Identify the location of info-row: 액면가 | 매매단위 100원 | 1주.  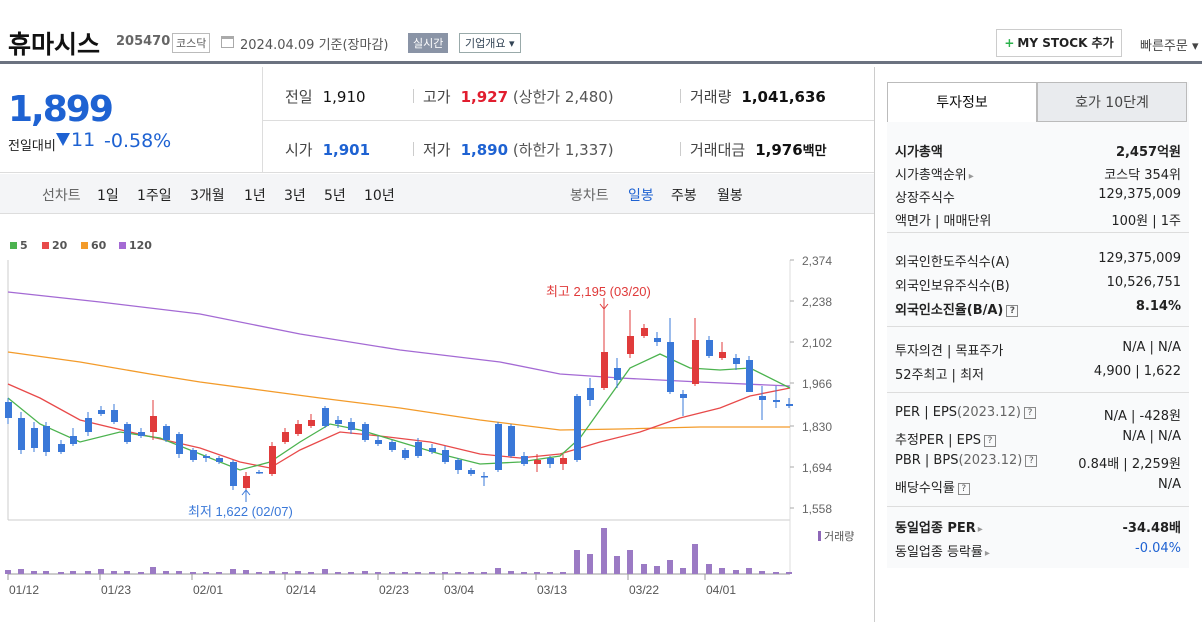
(1038, 221).